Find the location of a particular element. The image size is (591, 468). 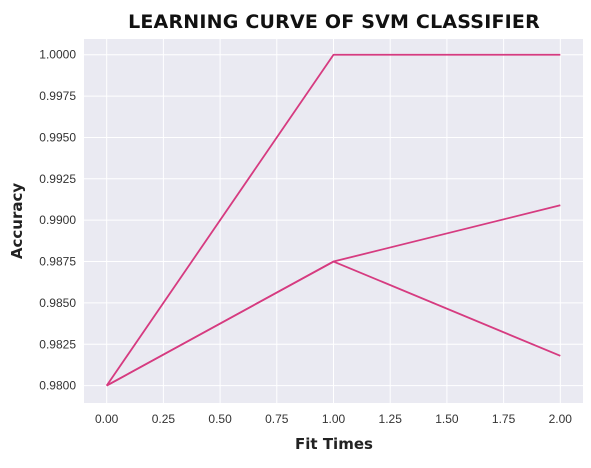

chart-title: LEARNING CURVE OF SVM CLASSIFIER is located at coordinates (334, 22).